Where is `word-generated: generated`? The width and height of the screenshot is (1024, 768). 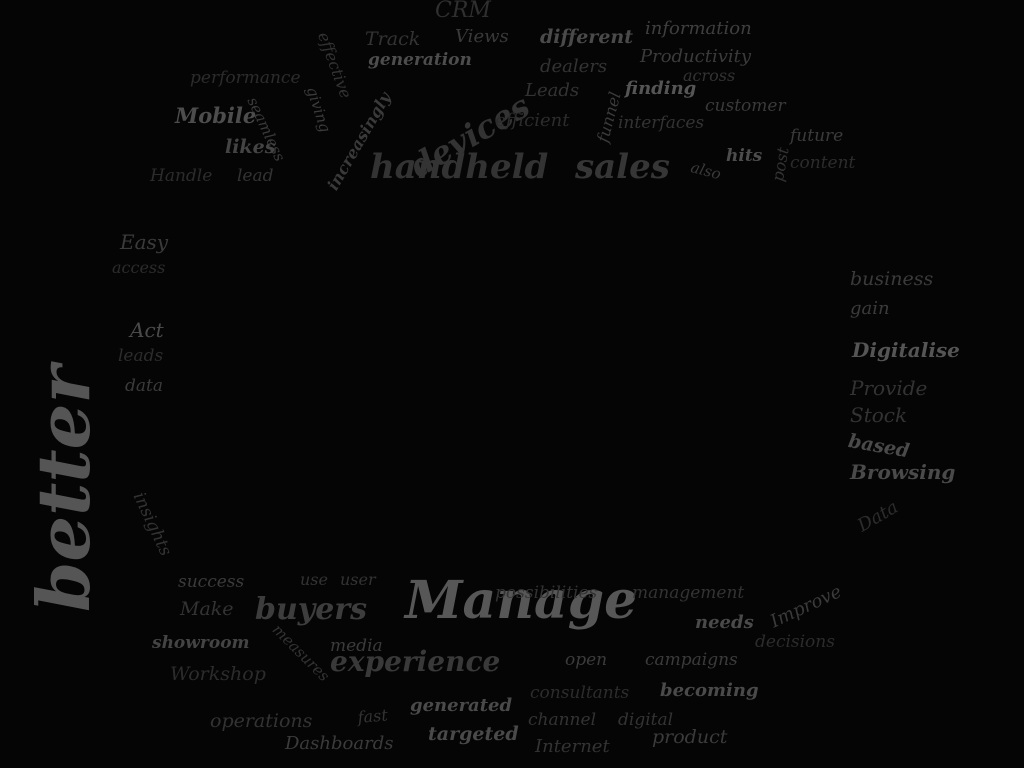 word-generated: generated is located at coordinates (461, 705).